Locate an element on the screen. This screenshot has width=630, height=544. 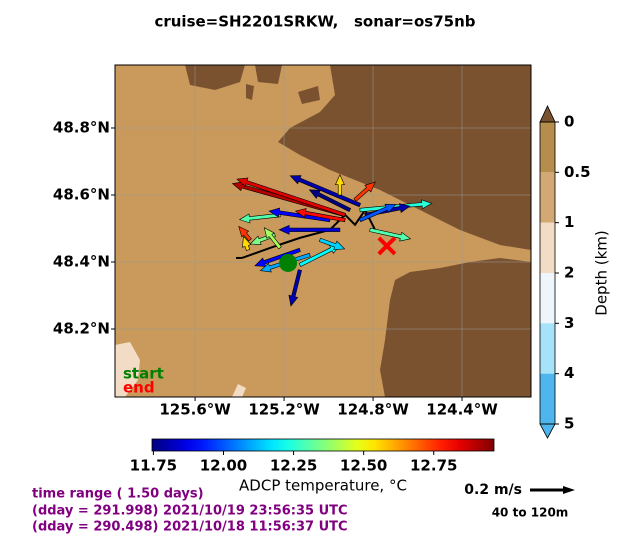
depth-tick-label: 5 is located at coordinates (569, 424).